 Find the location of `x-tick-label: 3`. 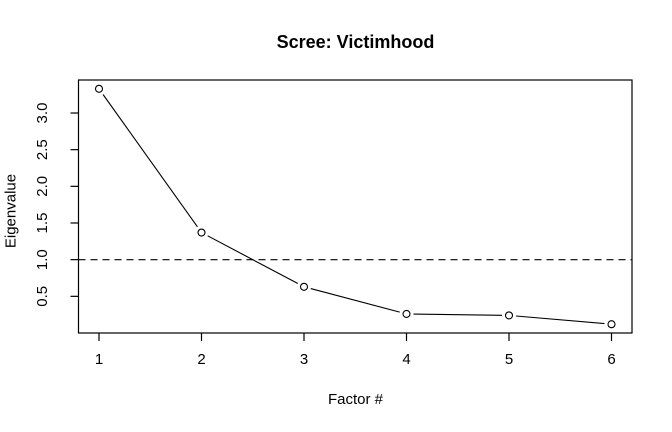

x-tick-label: 3 is located at coordinates (304, 359).